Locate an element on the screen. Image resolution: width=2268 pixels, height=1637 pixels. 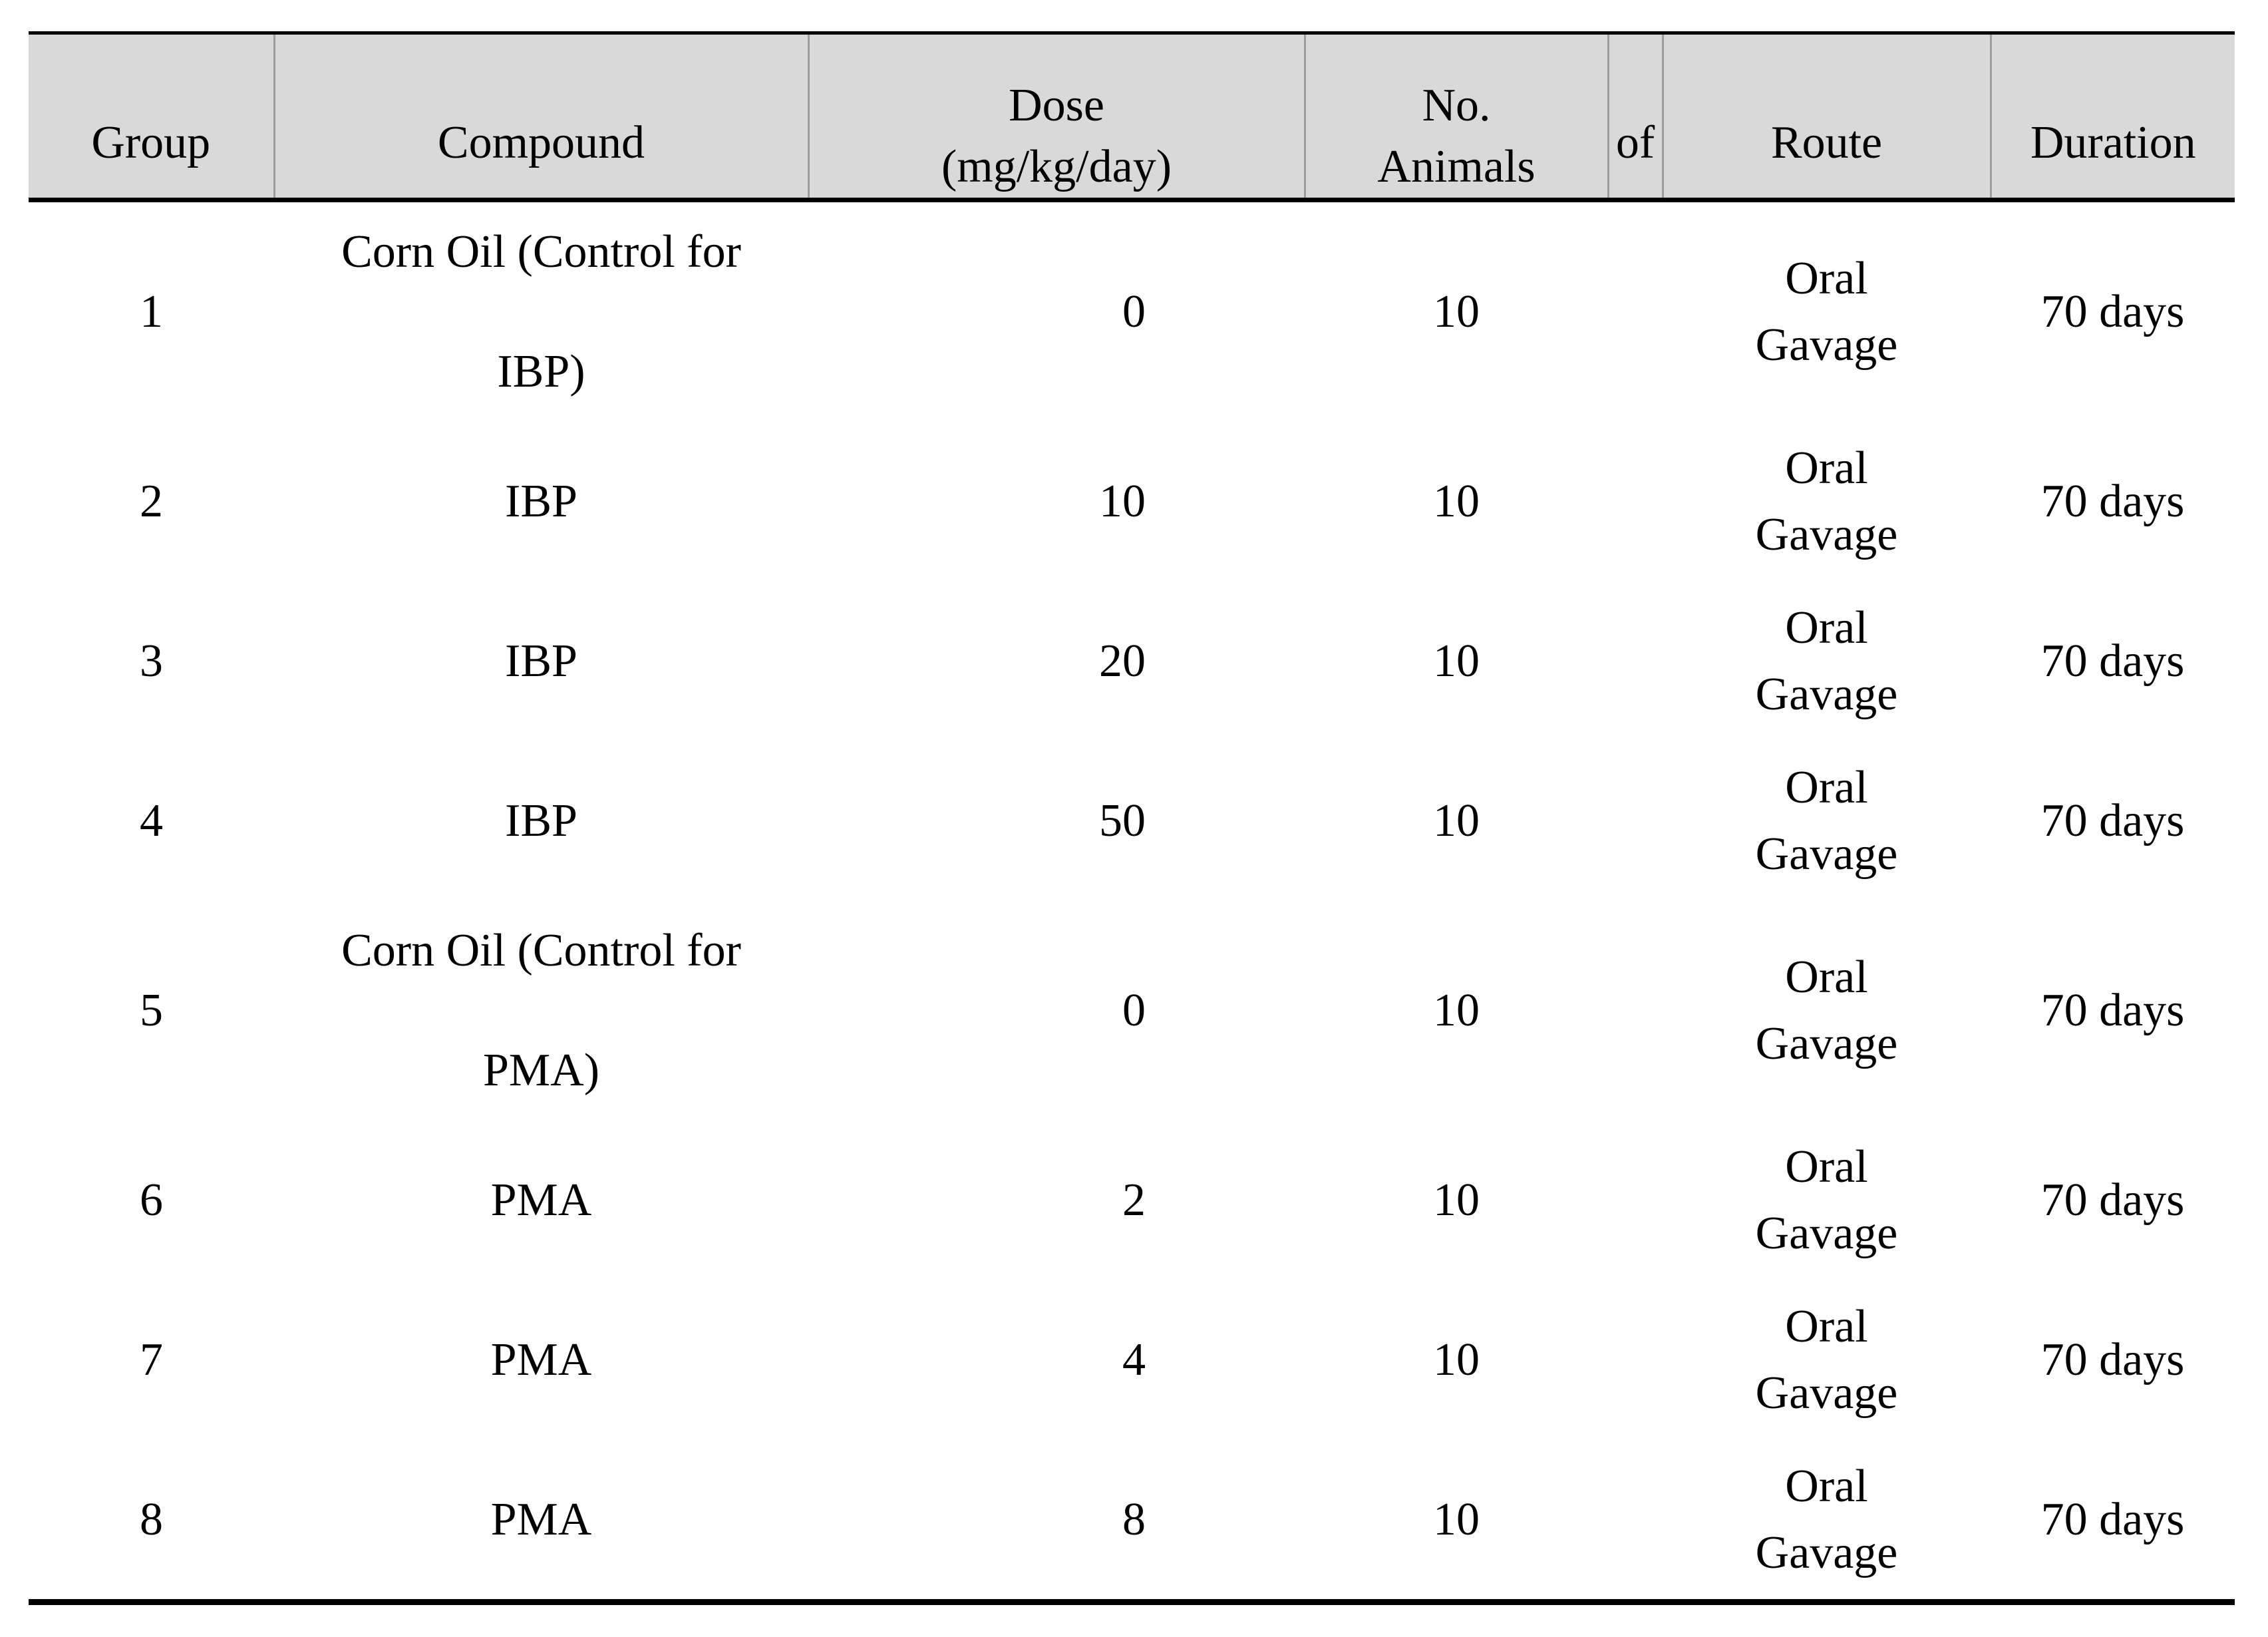
header-label: Duration is located at coordinates (2113, 142).